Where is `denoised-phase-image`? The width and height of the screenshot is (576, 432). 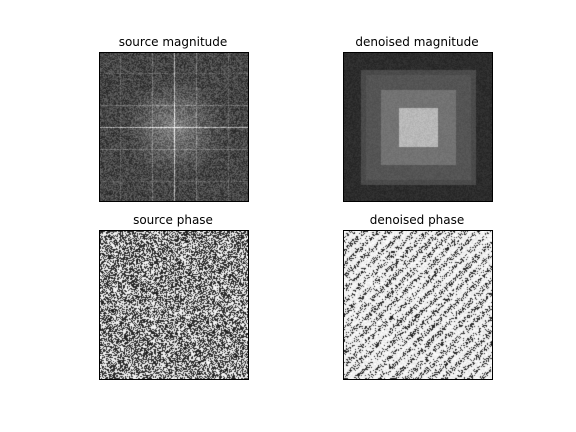 denoised-phase-image is located at coordinates (418, 305).